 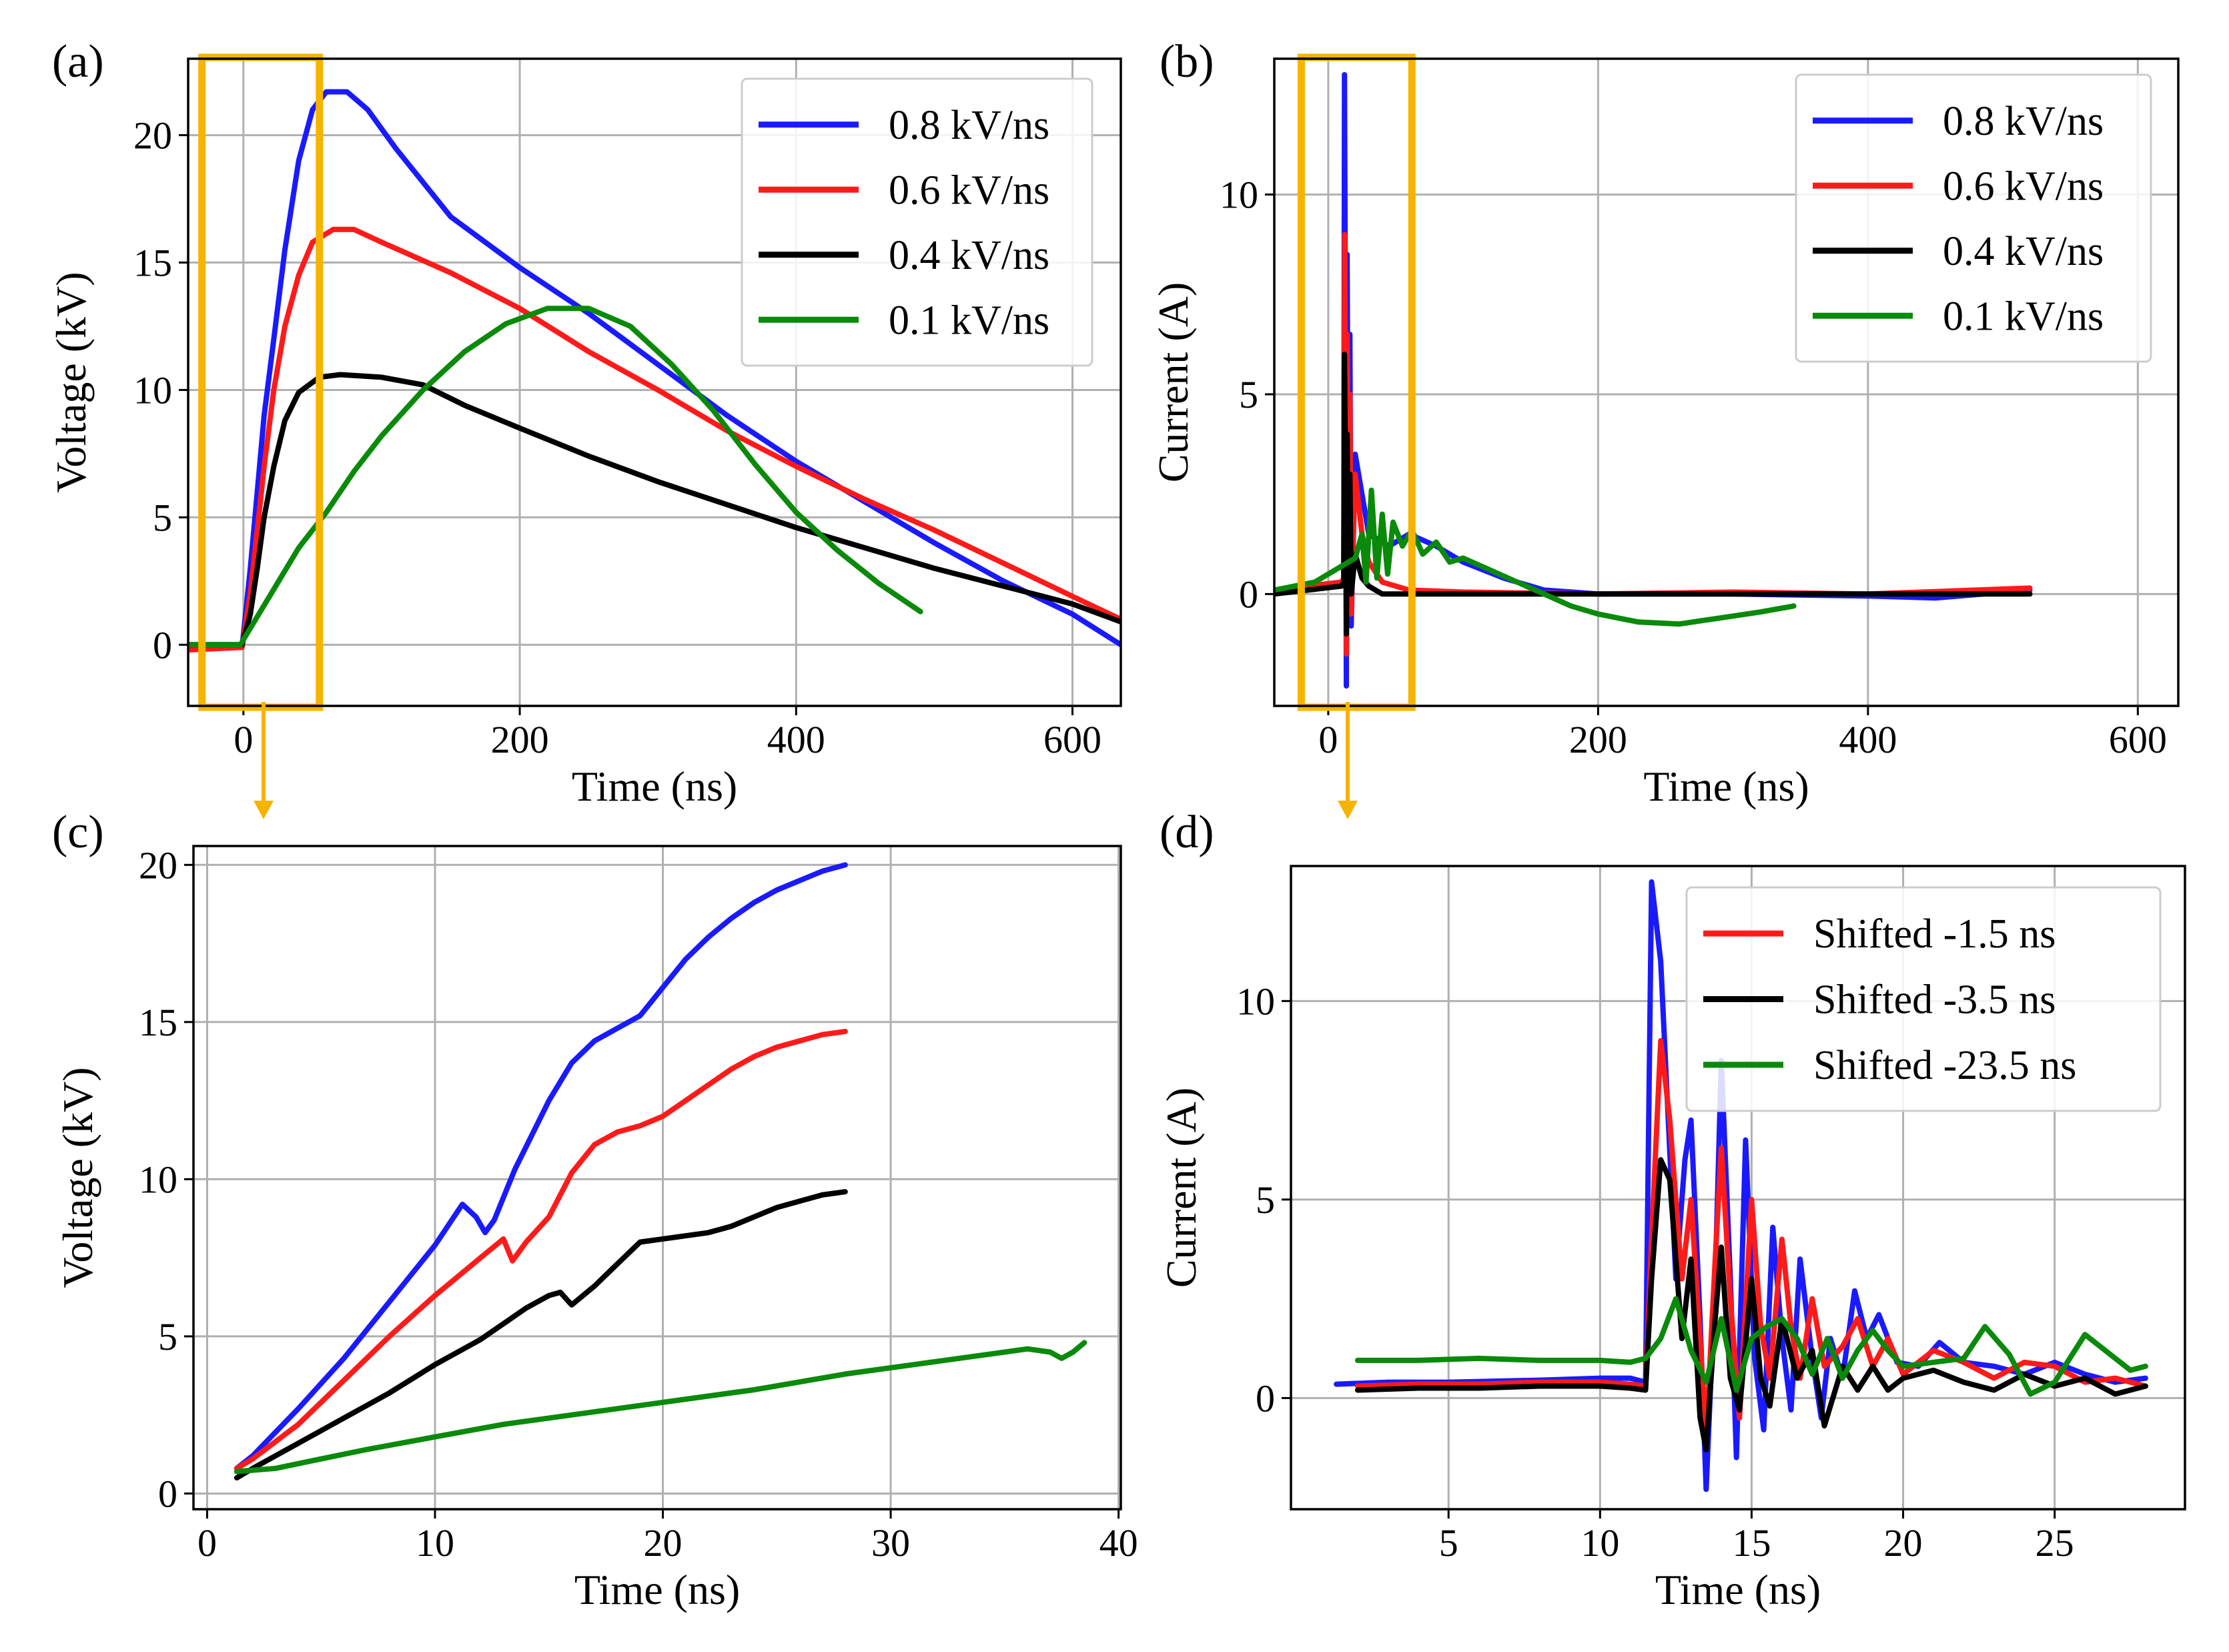 What do you see at coordinates (77, 1177) in the screenshot?
I see `y-axis-label-c: Voltage (kV)` at bounding box center [77, 1177].